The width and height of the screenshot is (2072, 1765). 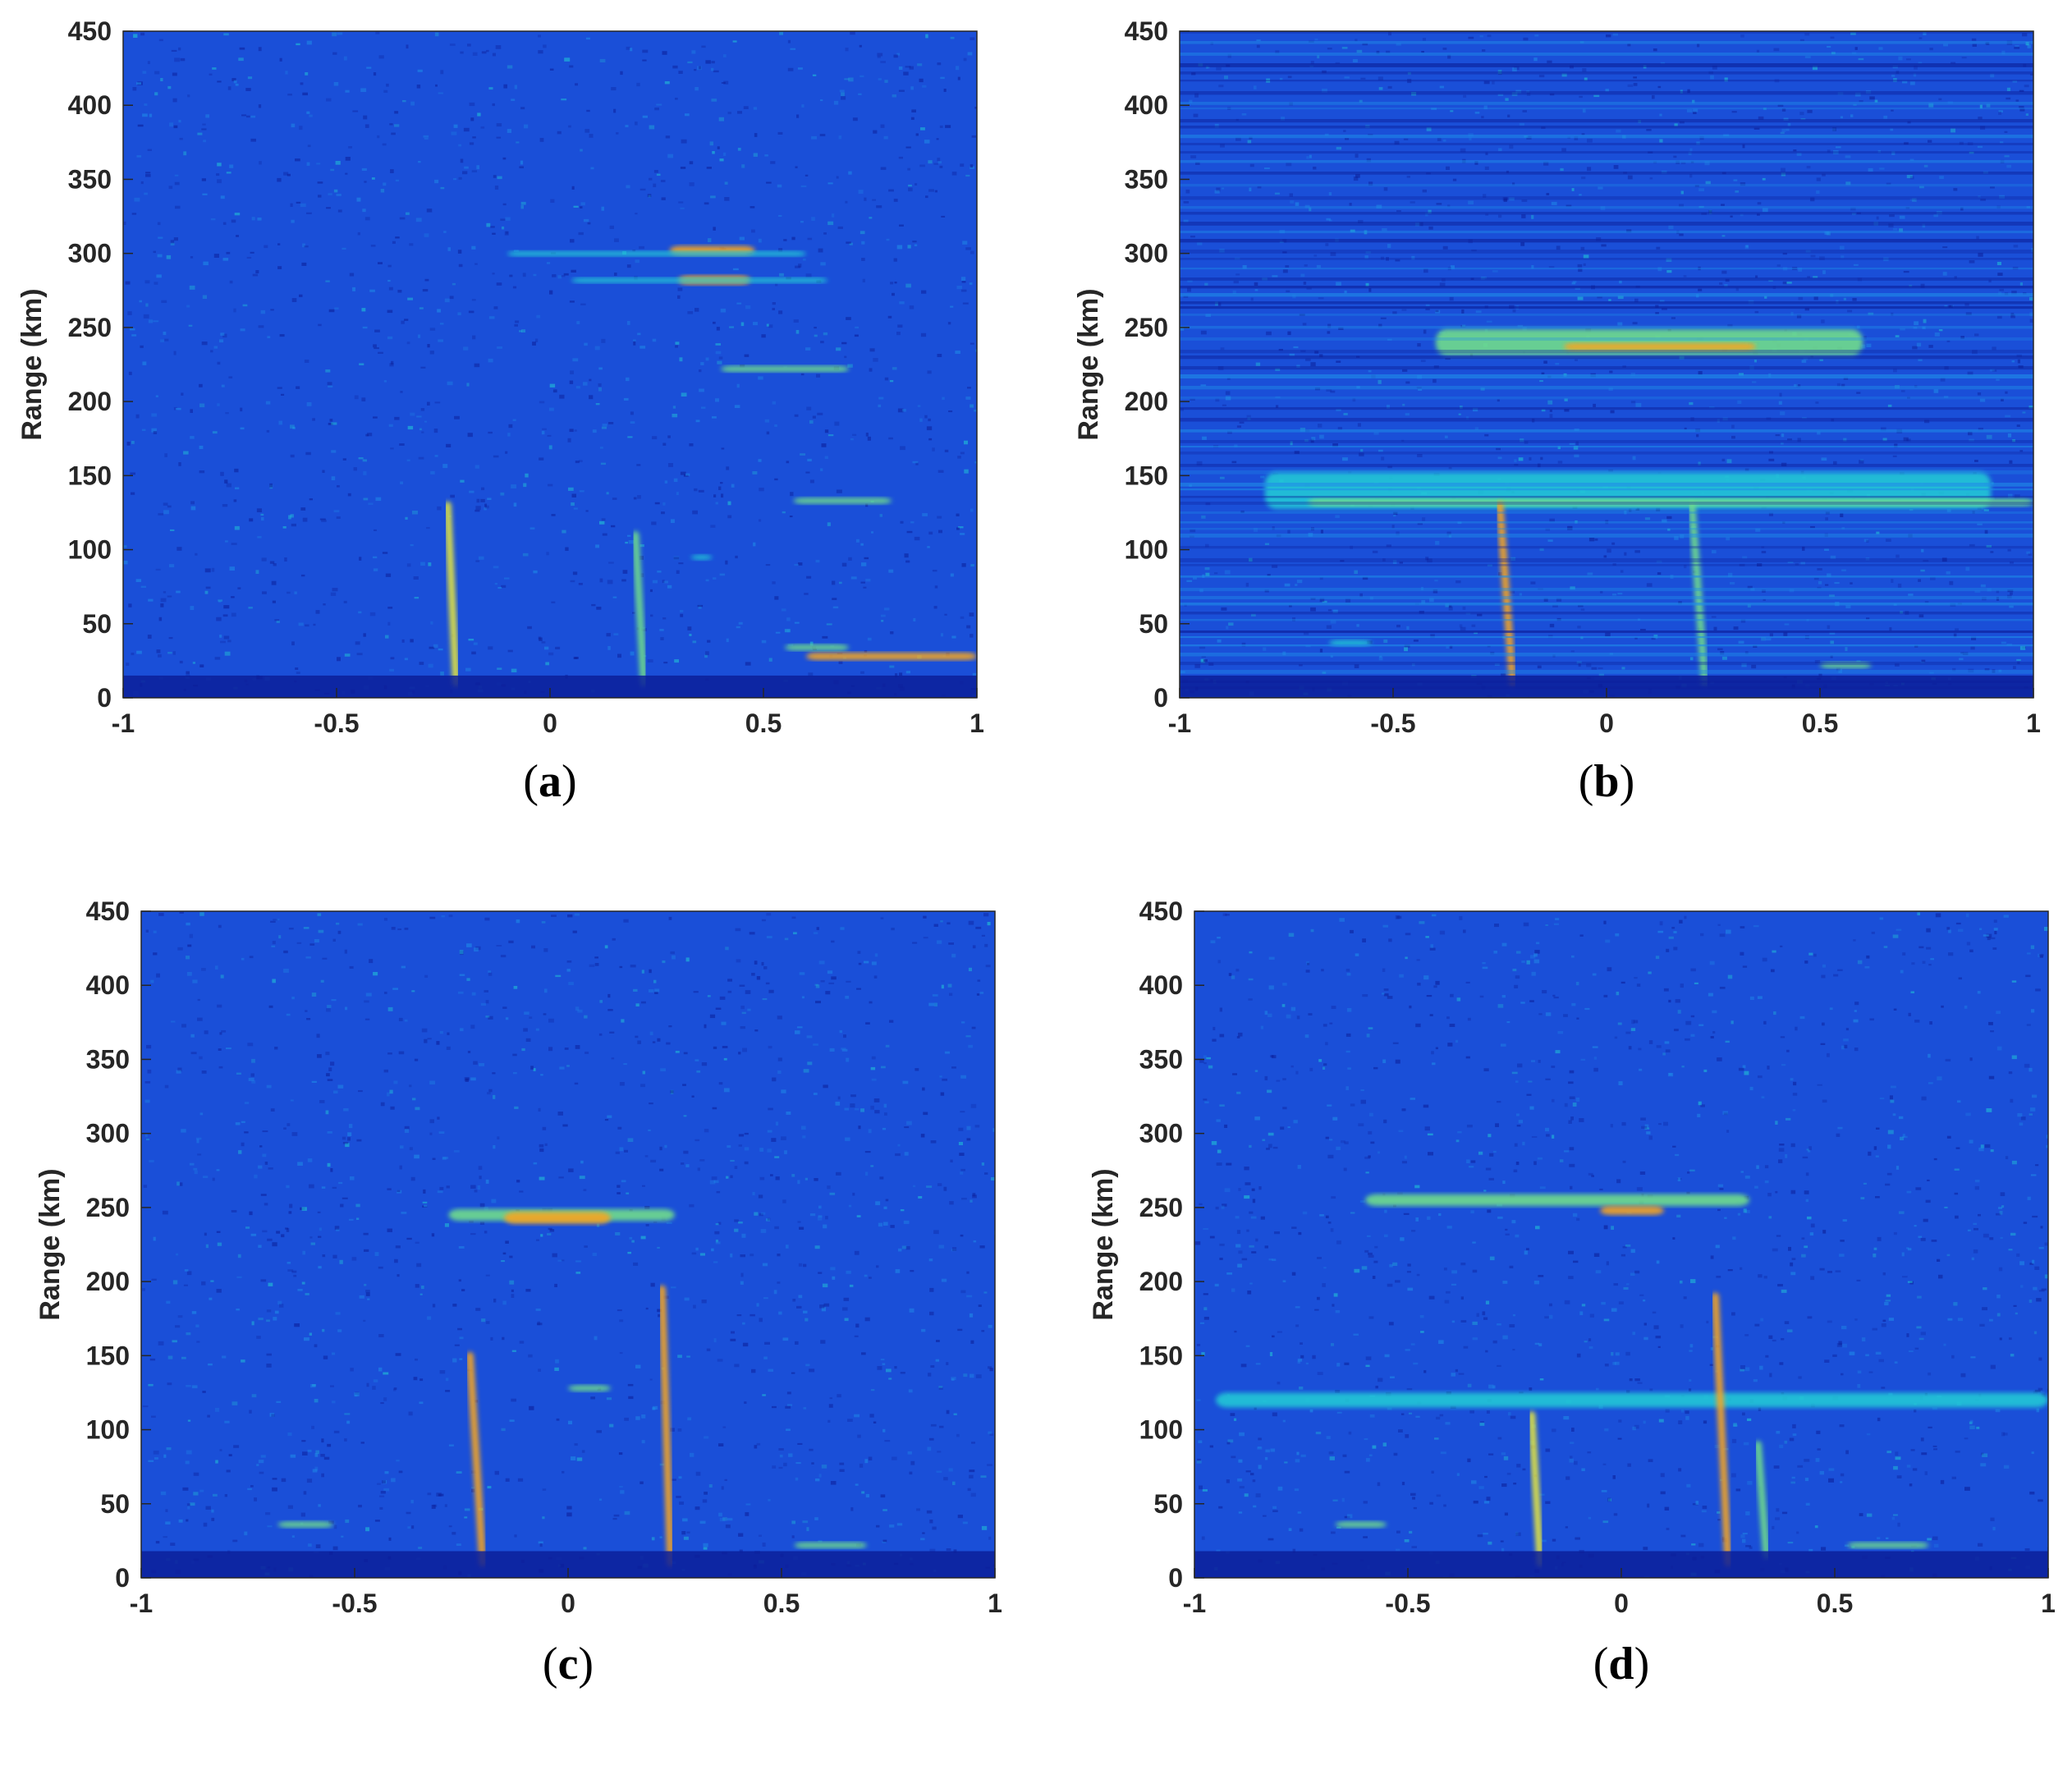 I want to click on panel-caption: (c), so click(x=568, y=1664).